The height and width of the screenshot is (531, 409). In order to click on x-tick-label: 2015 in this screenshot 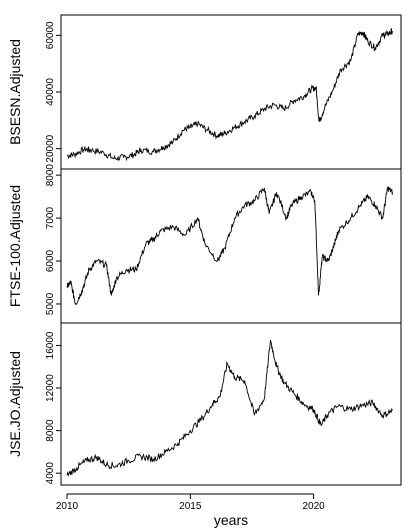, I will do `click(190, 506)`.